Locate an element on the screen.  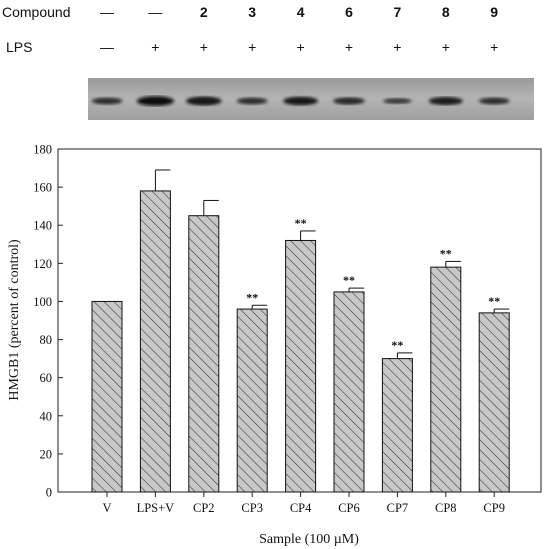
compound-label: Compound is located at coordinates (36, 12).